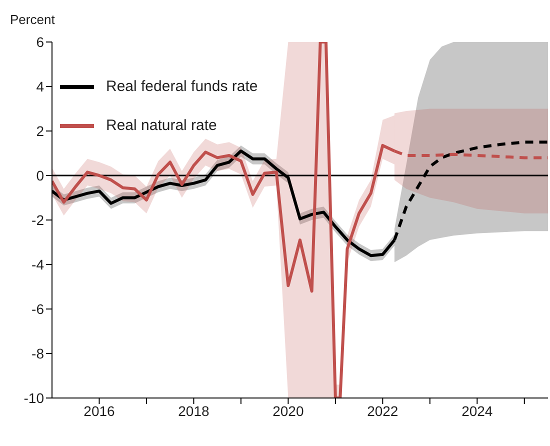  What do you see at coordinates (161, 125) in the screenshot?
I see `legend-label: Real natural rate` at bounding box center [161, 125].